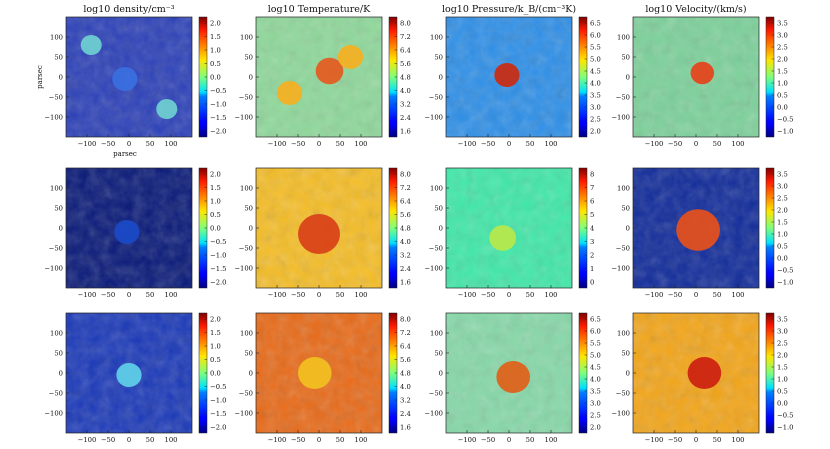 The width and height of the screenshot is (830, 449). Describe the element at coordinates (308, 82) in the screenshot. I see `panel-temperature-row0: −100 −50 0 50 100 100 50 0 −50 −100` at that location.